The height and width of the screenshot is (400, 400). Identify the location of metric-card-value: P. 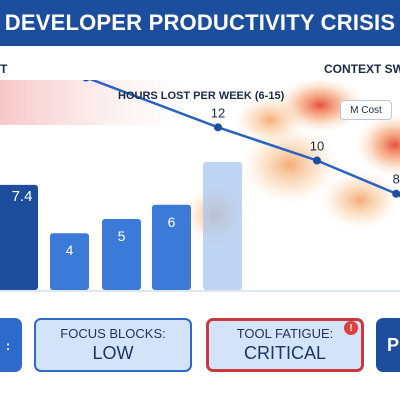
(392, 344).